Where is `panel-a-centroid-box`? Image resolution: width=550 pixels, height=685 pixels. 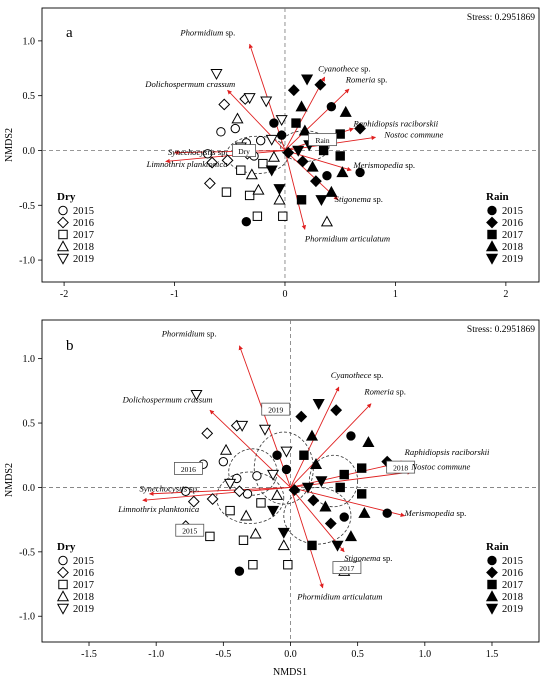 panel-a-centroid-box is located at coordinates (244, 150).